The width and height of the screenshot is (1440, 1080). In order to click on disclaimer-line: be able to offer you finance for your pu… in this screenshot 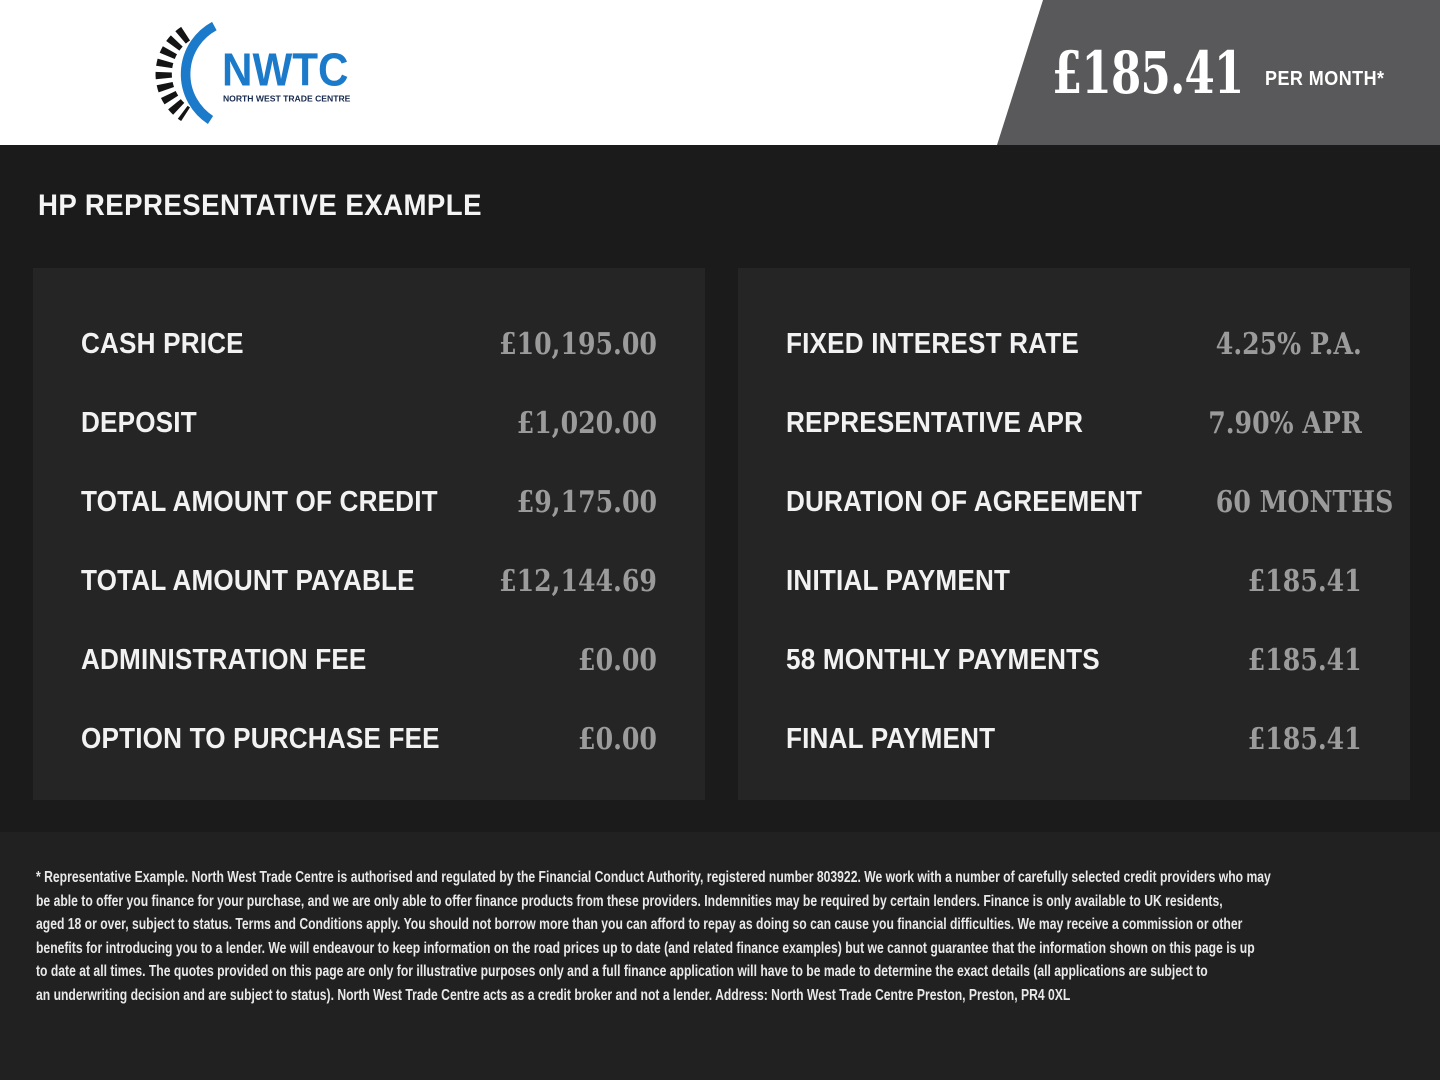, I will do `click(629, 901)`.